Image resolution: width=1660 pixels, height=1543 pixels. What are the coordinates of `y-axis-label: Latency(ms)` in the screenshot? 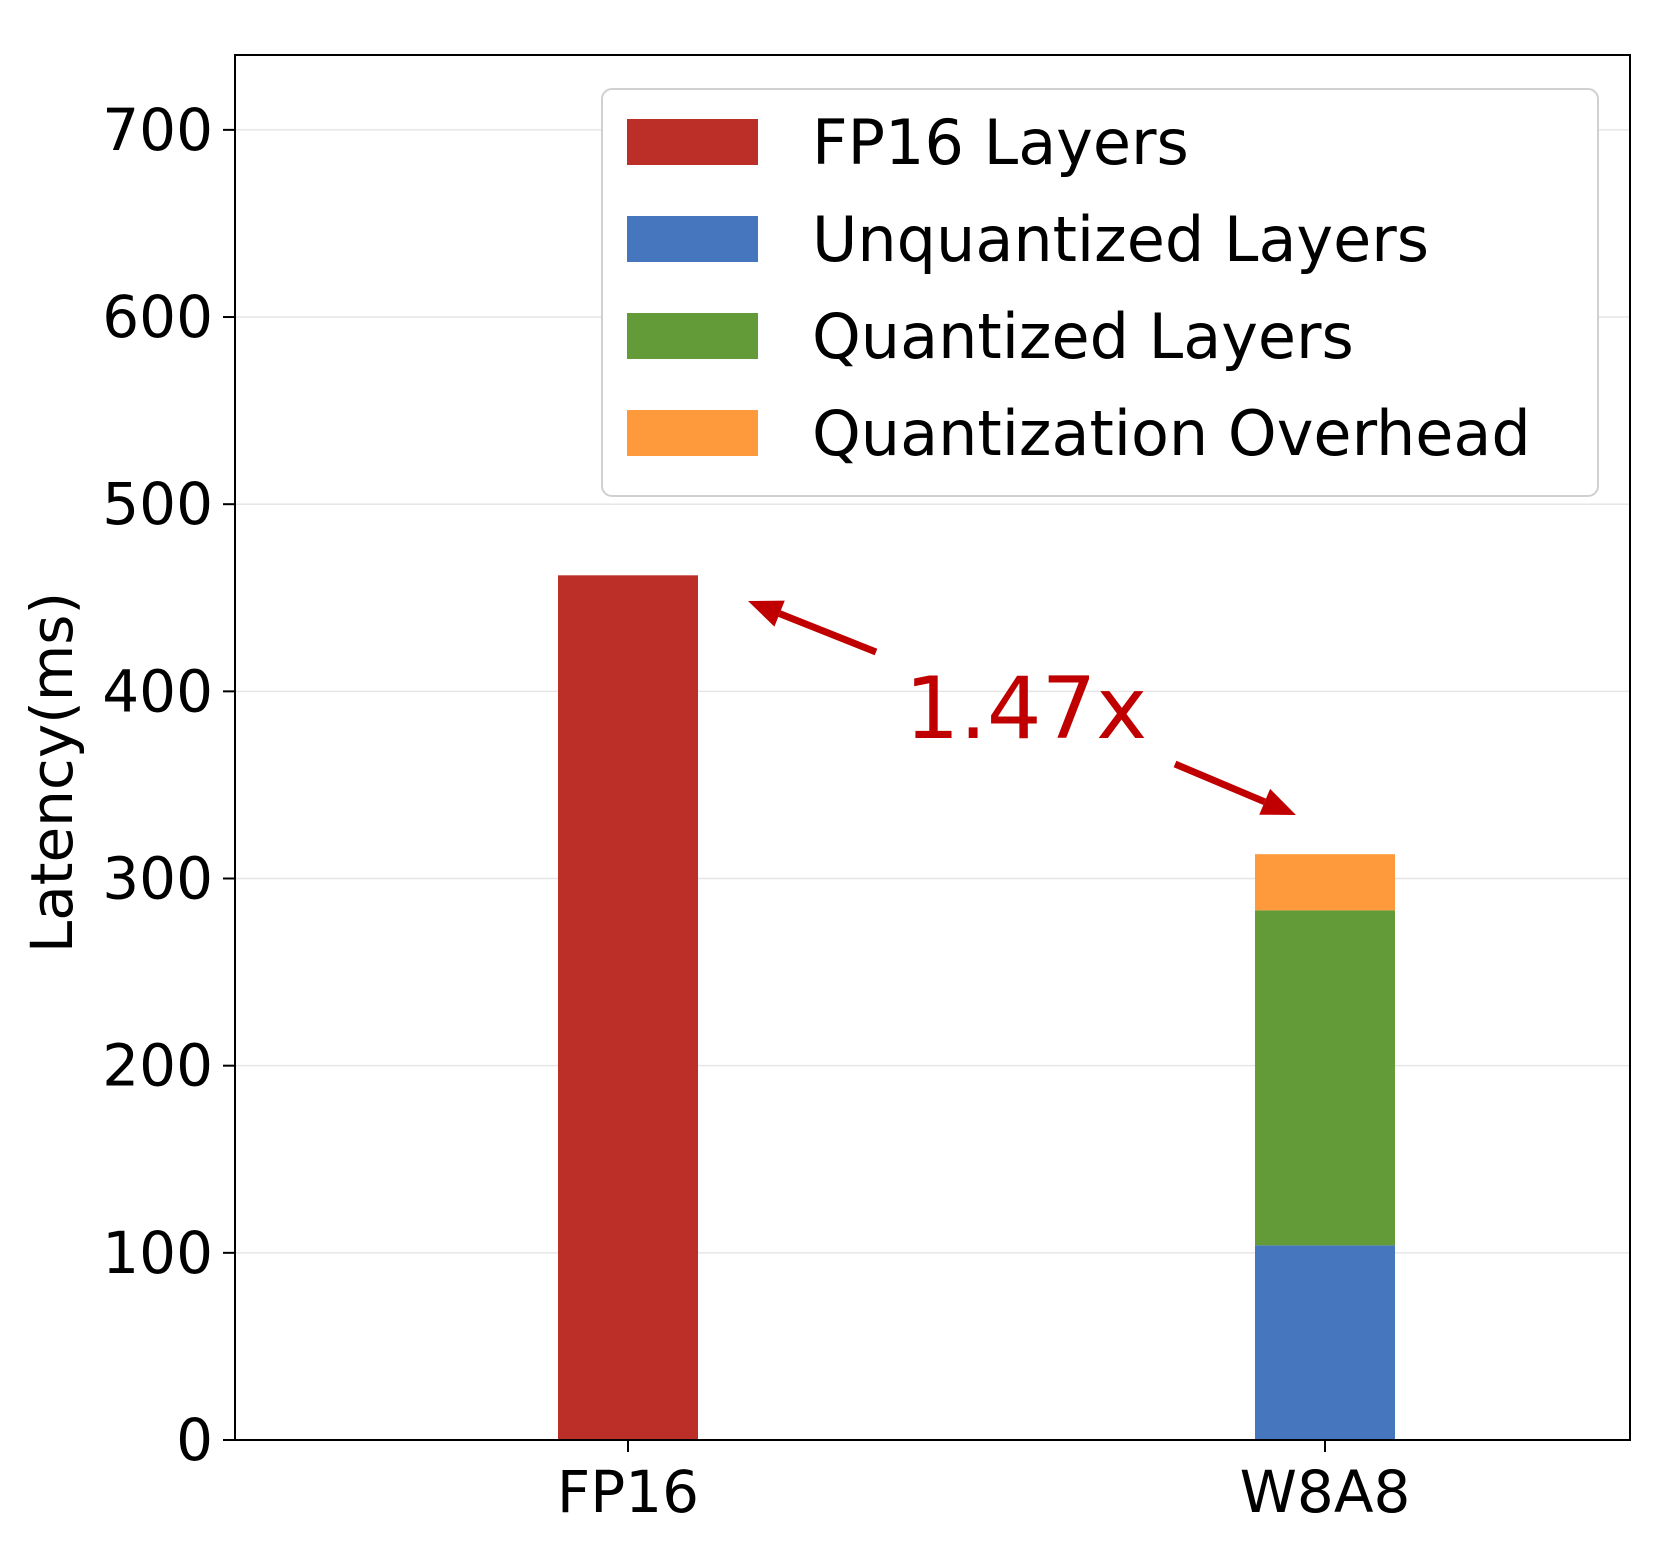 It's located at (52, 772).